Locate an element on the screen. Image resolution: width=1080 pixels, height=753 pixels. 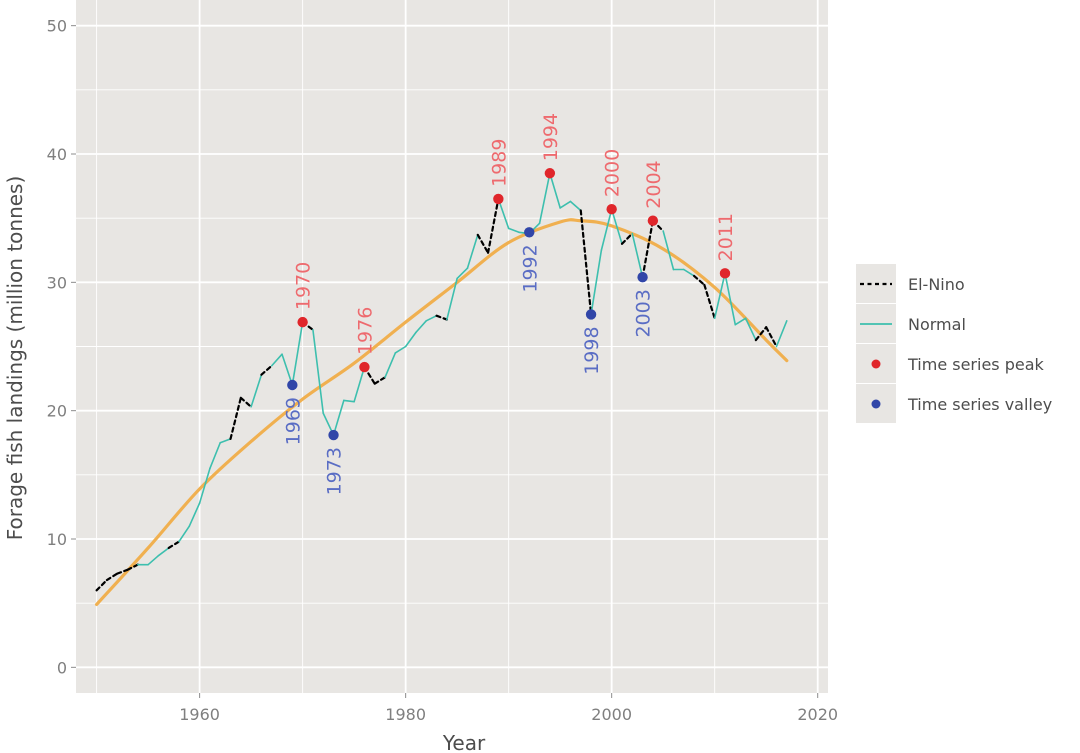
valley-label: 1973 is located at coordinates (335, 471).